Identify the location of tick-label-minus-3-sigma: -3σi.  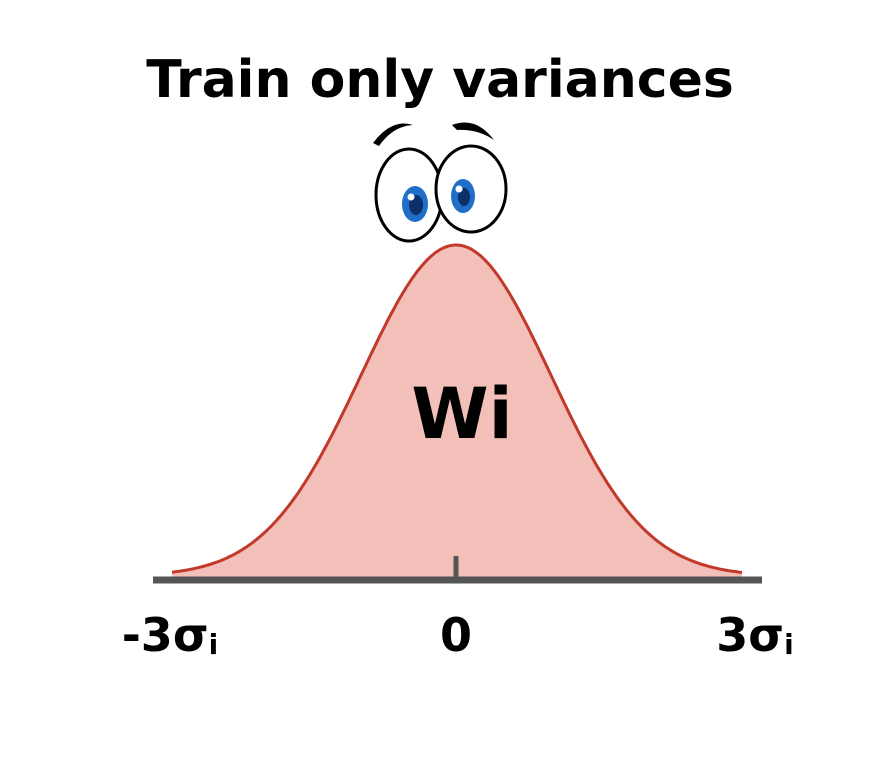
(170, 635).